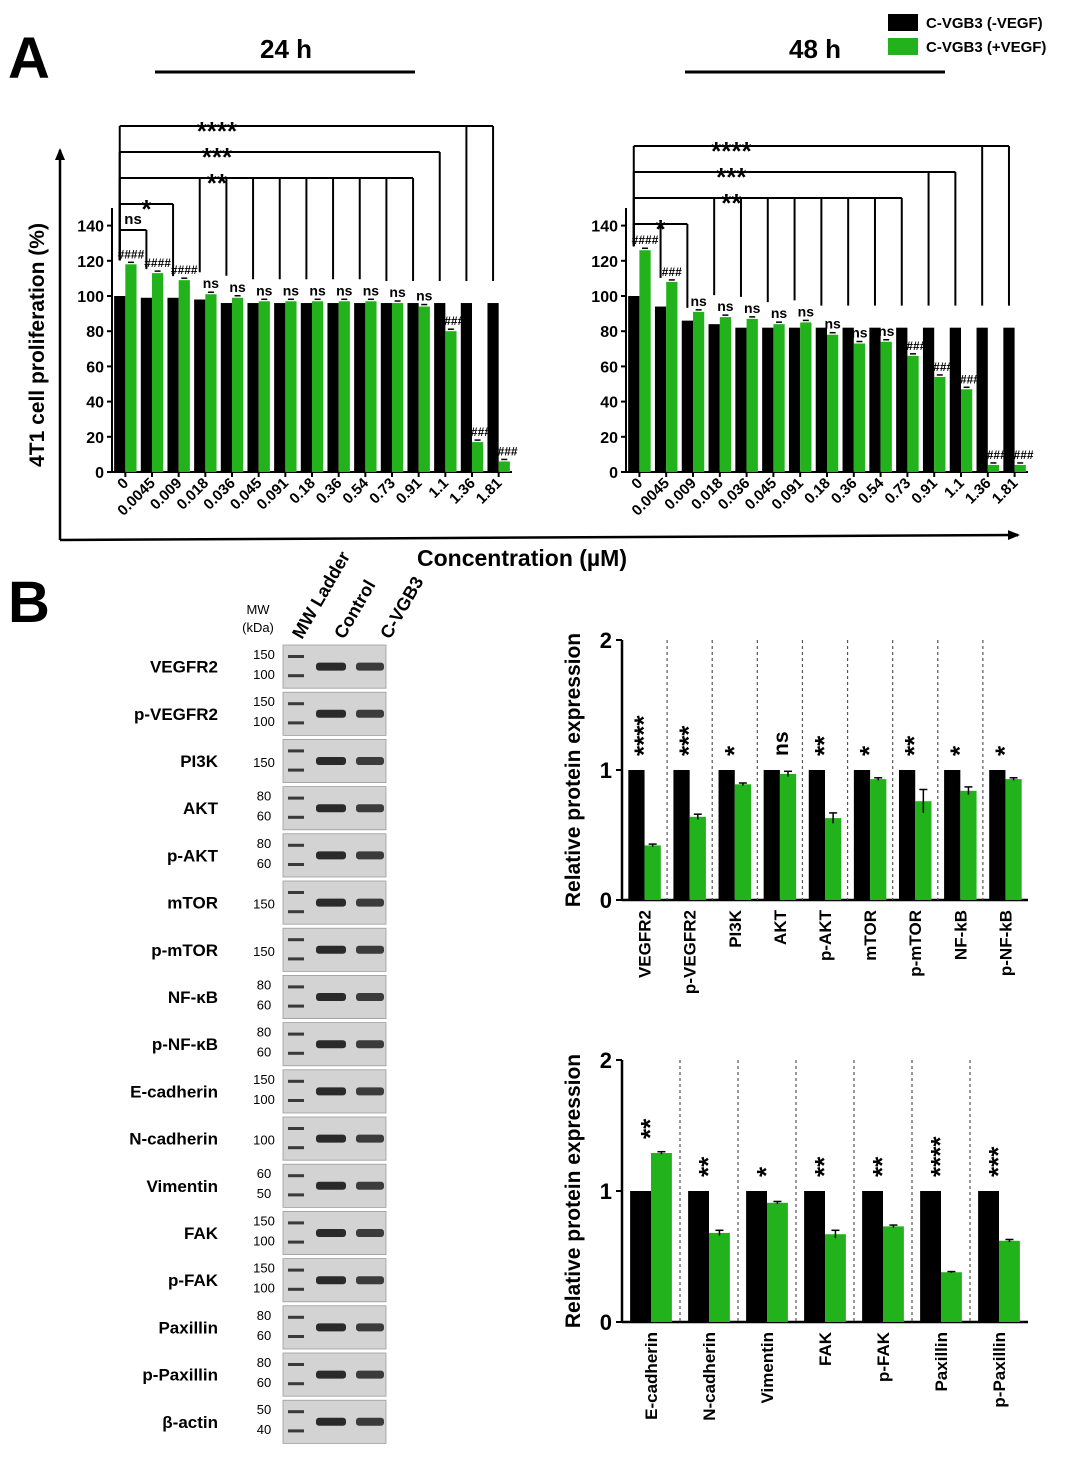  Describe the element at coordinates (190, 1422) in the screenshot. I see `blot-row-label: β-actin` at that location.